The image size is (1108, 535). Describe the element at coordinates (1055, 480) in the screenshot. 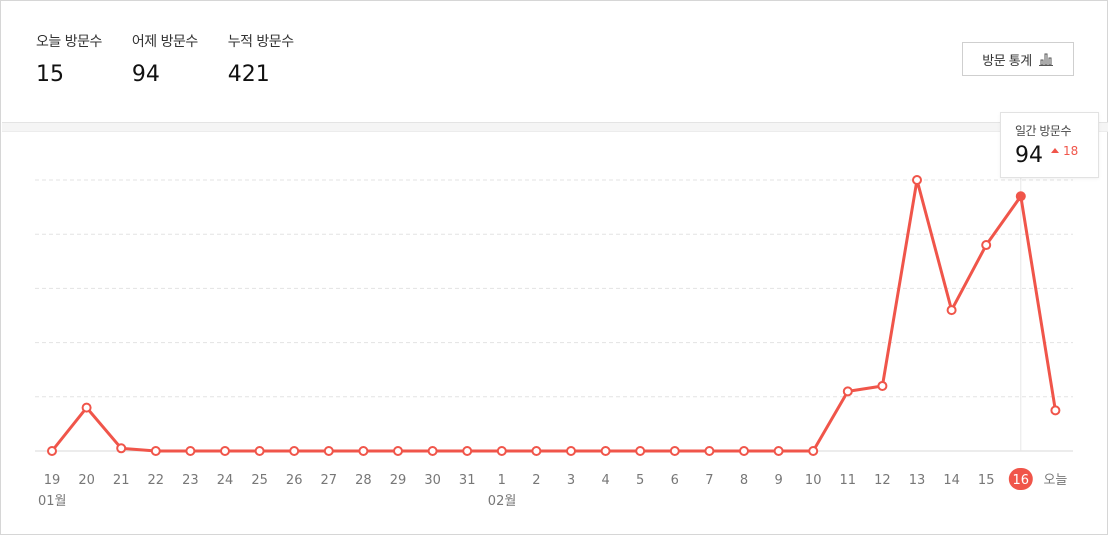

I see `x-tick-label: 오늘` at that location.